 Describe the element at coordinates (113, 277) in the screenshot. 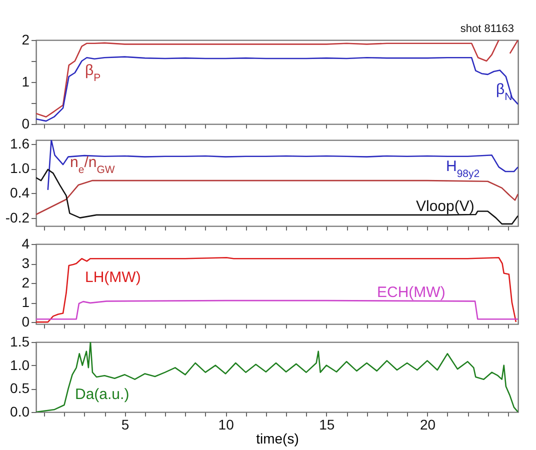

I see `series-label: LH(MW)` at that location.